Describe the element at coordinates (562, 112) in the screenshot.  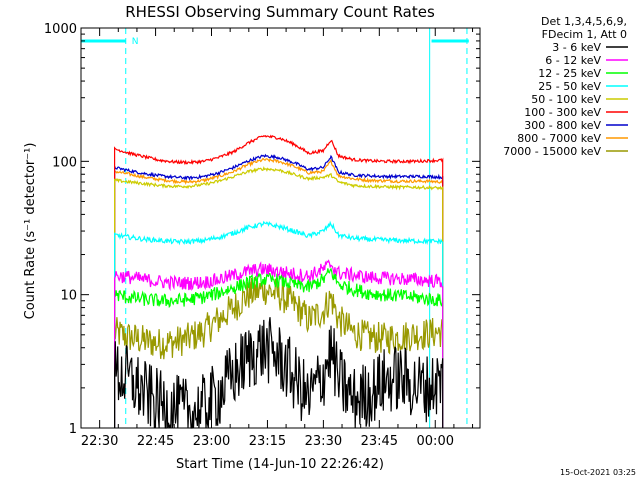
I see `legend-label-5: 100 - 300 keV` at that location.